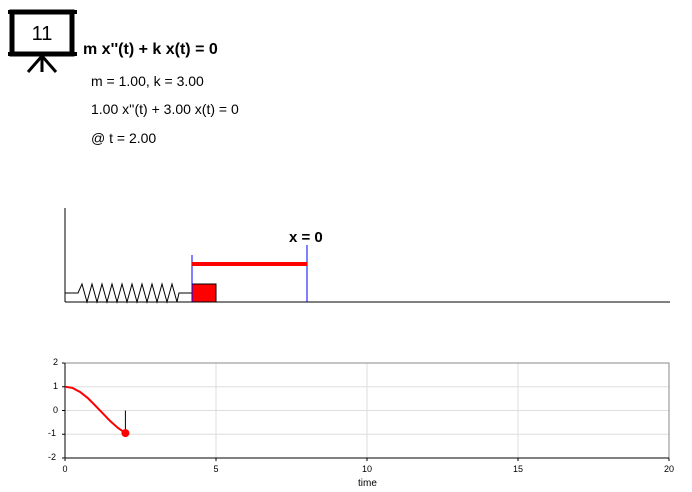 This screenshot has height=492, width=692. I want to click on x-tick-label: 20, so click(669, 469).